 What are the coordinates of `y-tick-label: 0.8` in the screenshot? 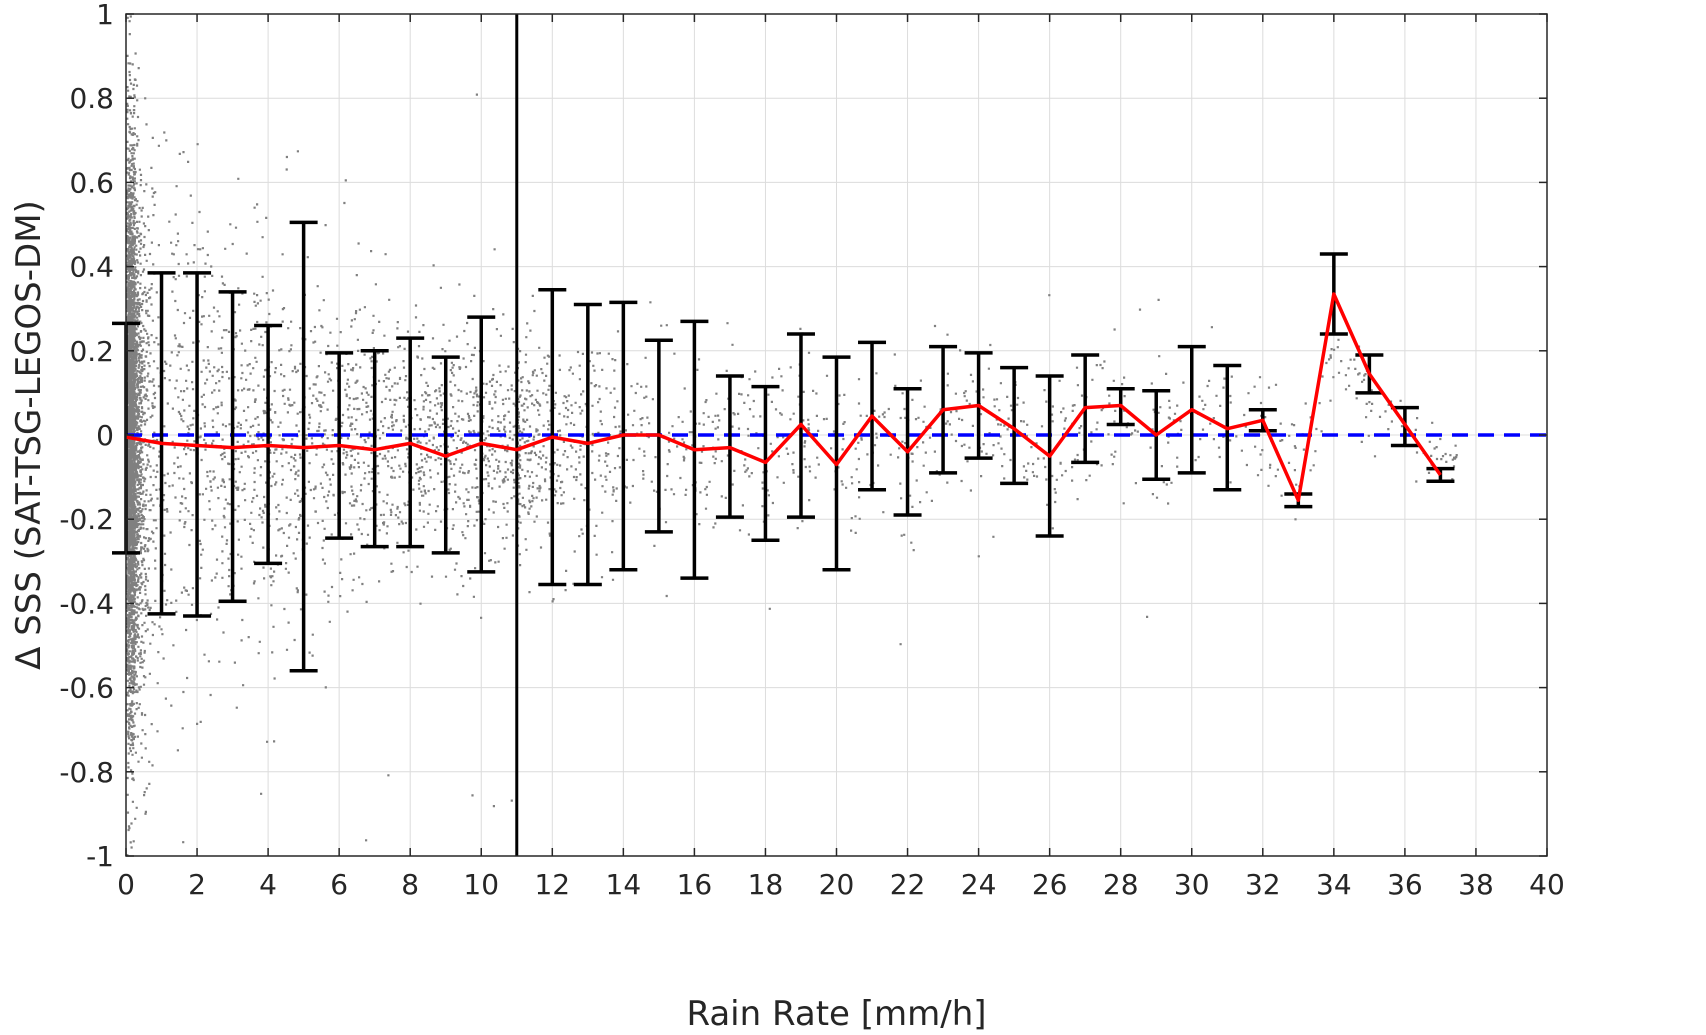 It's located at (91, 98).